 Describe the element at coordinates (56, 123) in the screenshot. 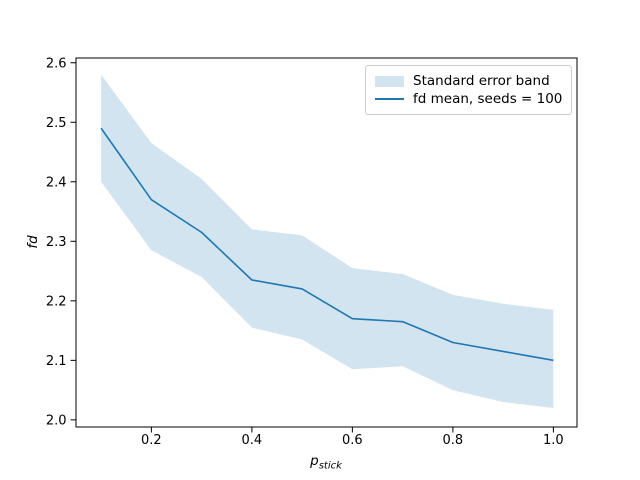

I see `y-tick-label: 2.5` at that location.